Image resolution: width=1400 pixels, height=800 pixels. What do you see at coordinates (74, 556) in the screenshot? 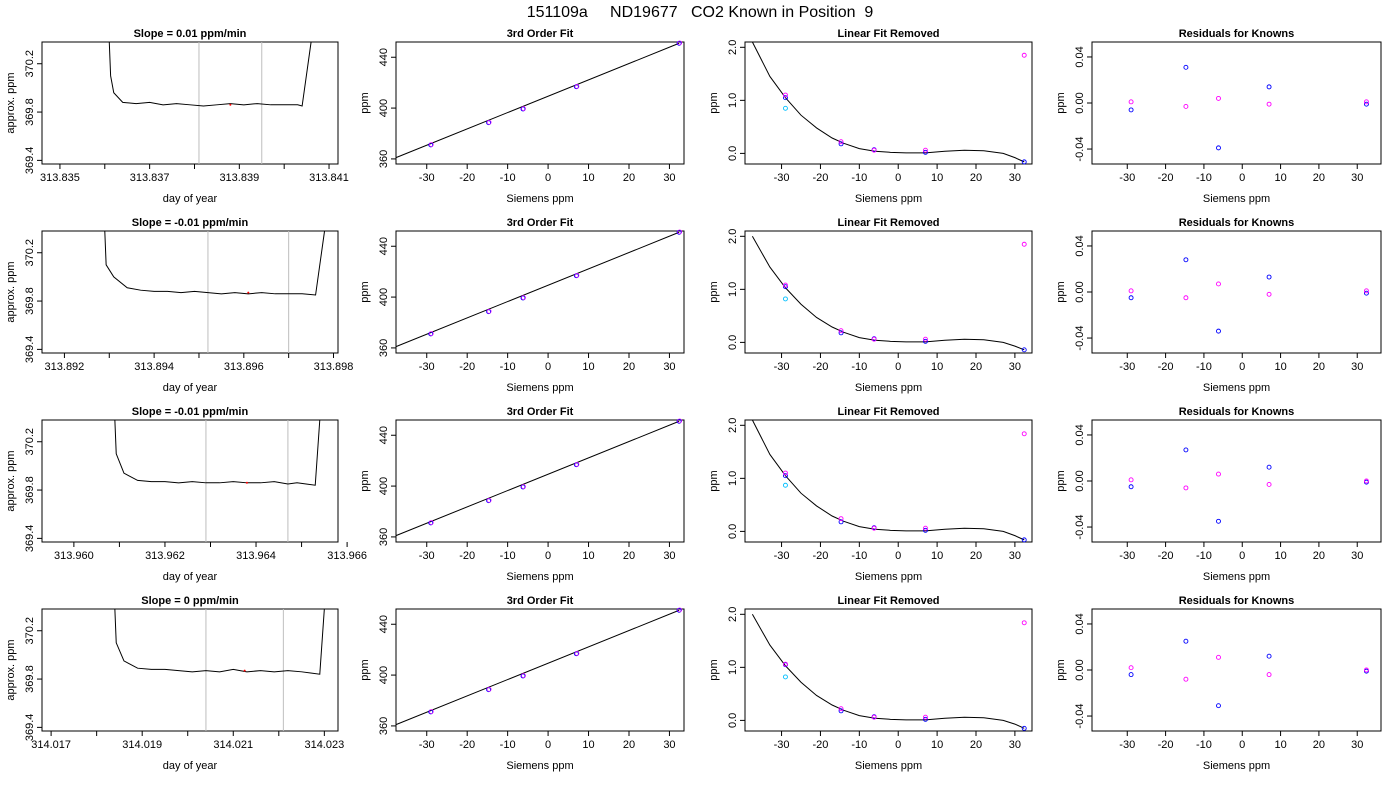
I see `x-tick-label: 313.960` at bounding box center [74, 556].